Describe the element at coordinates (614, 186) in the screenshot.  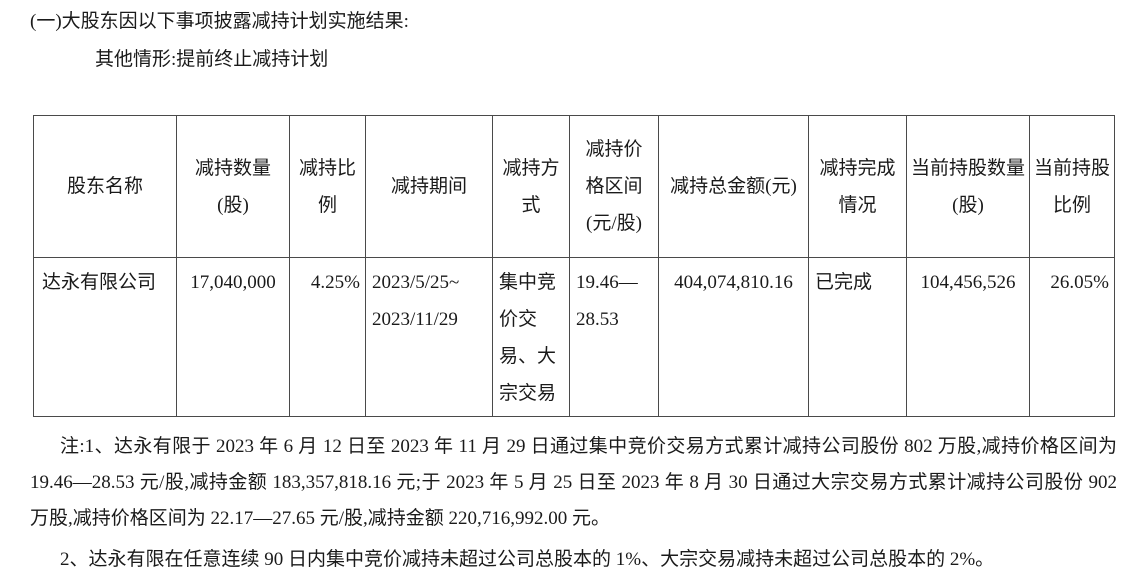
I see `col-header-price-range: 减持价格区间(元/股)` at that location.